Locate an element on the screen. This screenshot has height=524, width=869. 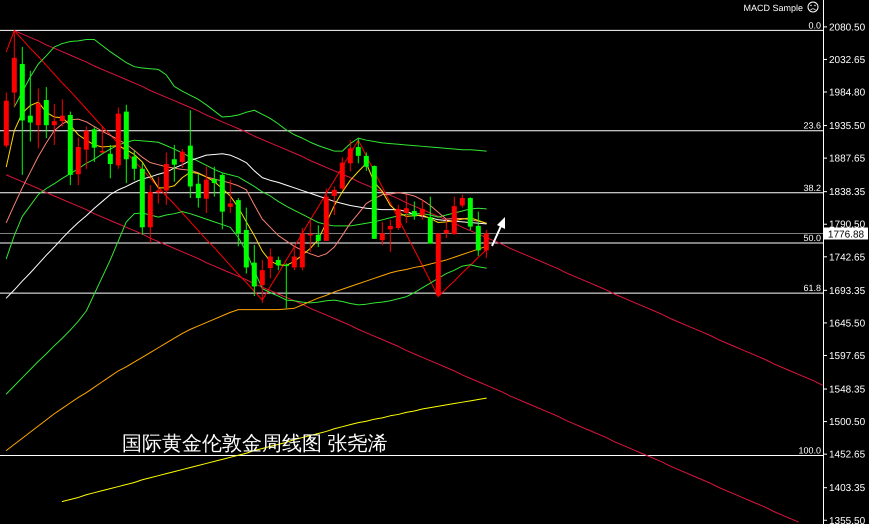
y-tick-label: 1355.50 is located at coordinates (847, 520).